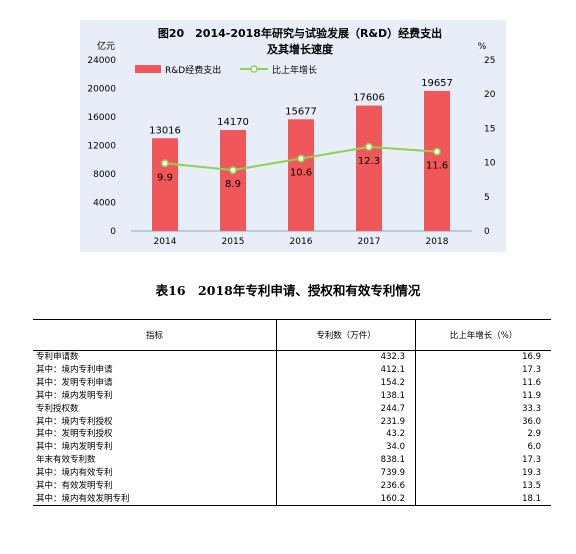 The width and height of the screenshot is (576, 554). Describe the element at coordinates (482, 47) in the screenshot. I see `right-axis-unit: %` at that location.